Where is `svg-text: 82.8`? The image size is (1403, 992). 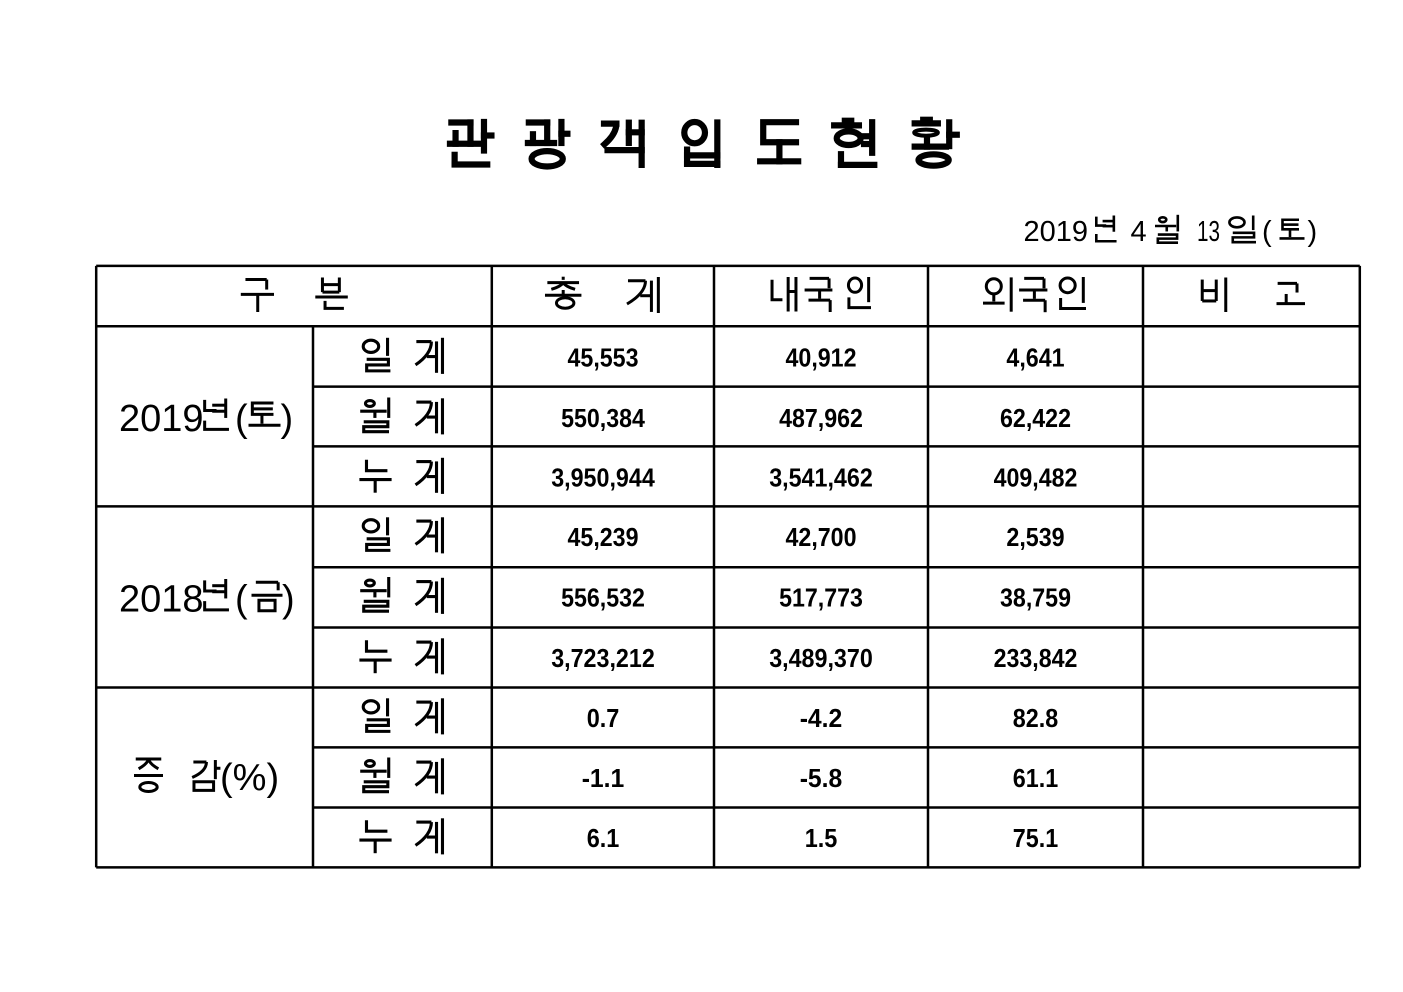 svg-text: 82.8 is located at coordinates (1035, 719).